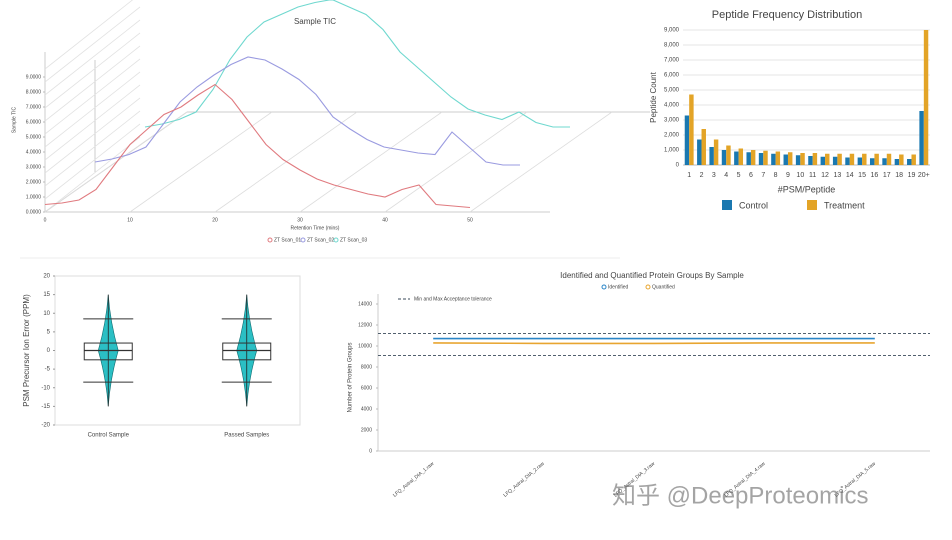 This screenshot has width=952, height=540. I want to click on y-tick-label: 5,000, so click(672, 91).